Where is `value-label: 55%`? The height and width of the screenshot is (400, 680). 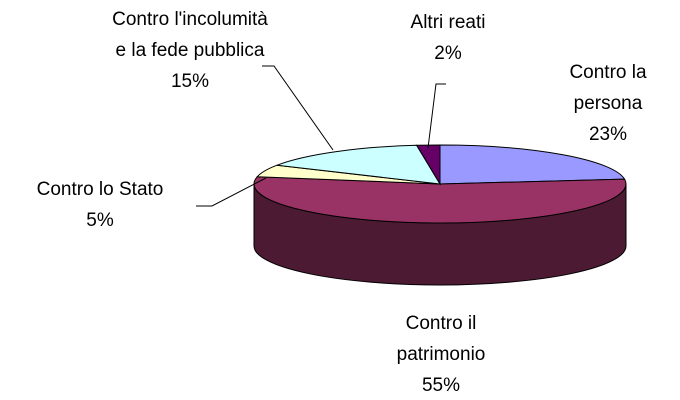 value-label: 55% is located at coordinates (441, 385).